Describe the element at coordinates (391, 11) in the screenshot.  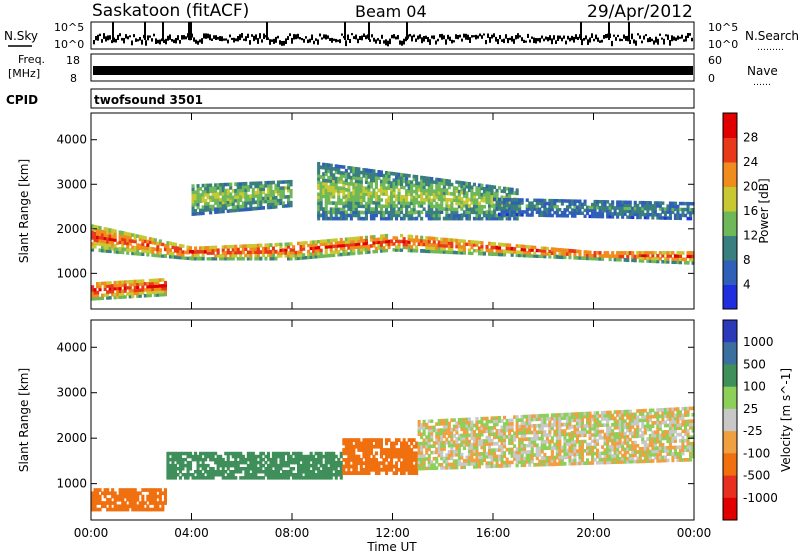
I see `beam-title: Beam 04` at that location.